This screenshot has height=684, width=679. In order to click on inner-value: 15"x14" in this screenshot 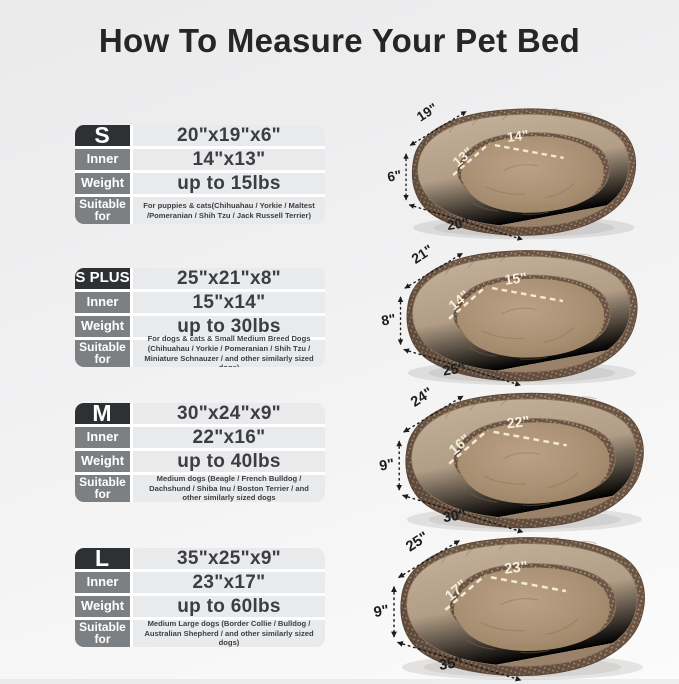, I will do `click(229, 302)`.